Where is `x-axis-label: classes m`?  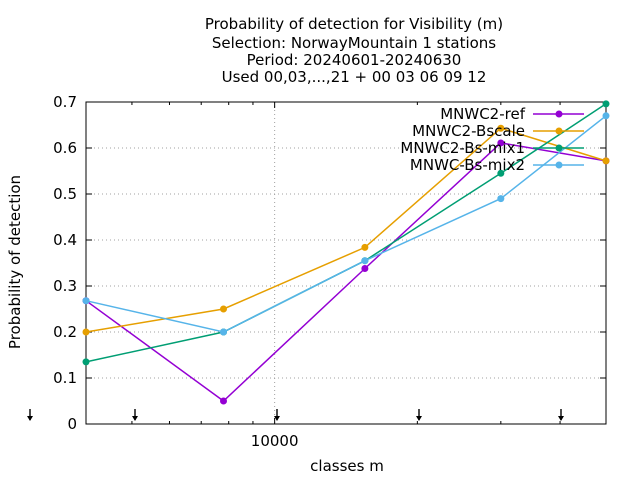
x-axis-label: classes m is located at coordinates (347, 466).